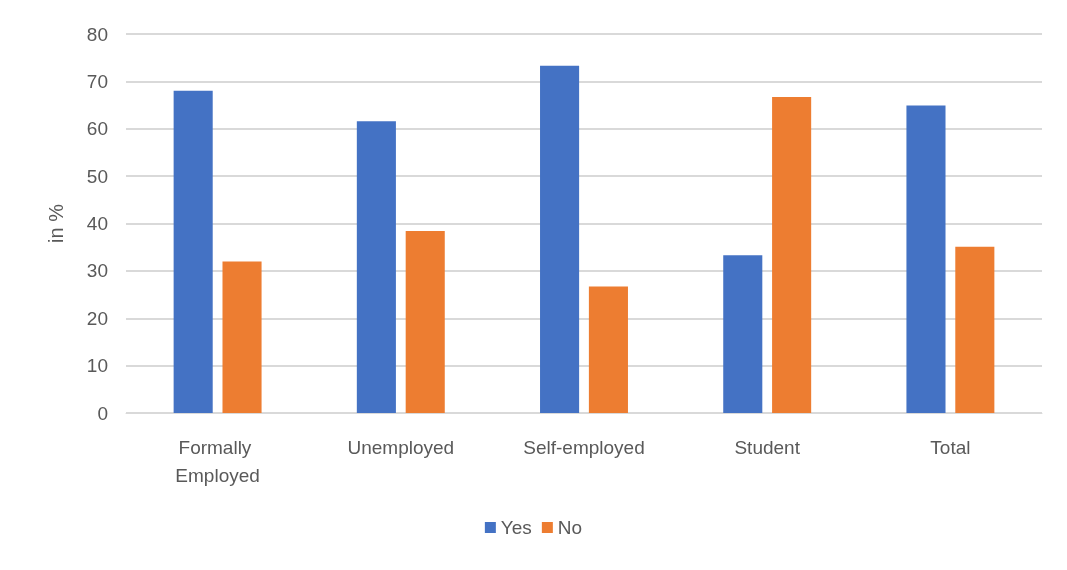 This screenshot has width=1067, height=570. What do you see at coordinates (217, 461) in the screenshot?
I see `x-tick-label: Formally Employed` at bounding box center [217, 461].